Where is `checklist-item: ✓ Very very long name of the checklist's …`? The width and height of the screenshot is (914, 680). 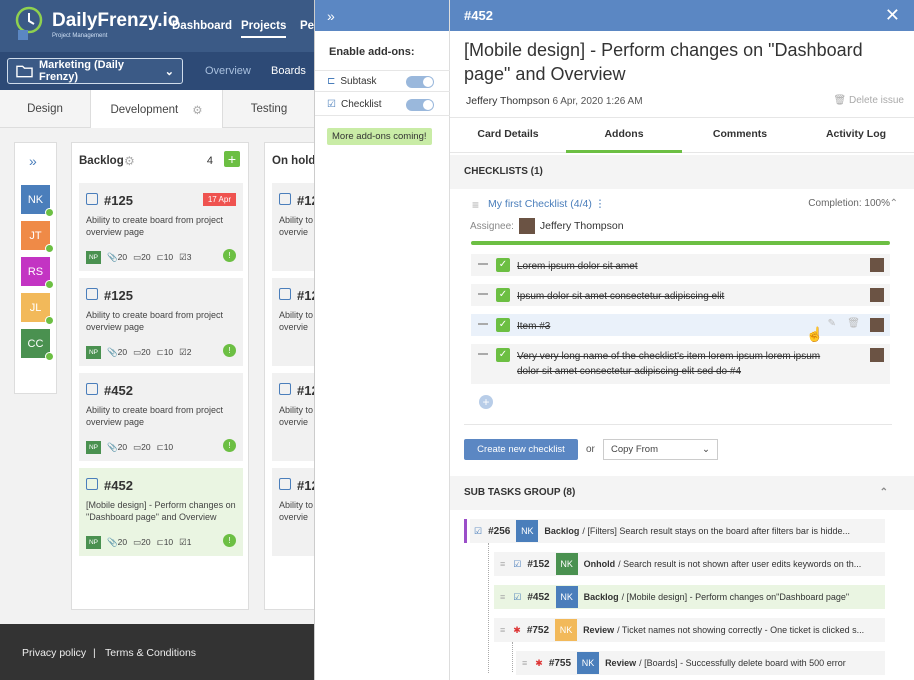
checklist-item: ✓ Very very long name of the checklist's … is located at coordinates (680, 364).